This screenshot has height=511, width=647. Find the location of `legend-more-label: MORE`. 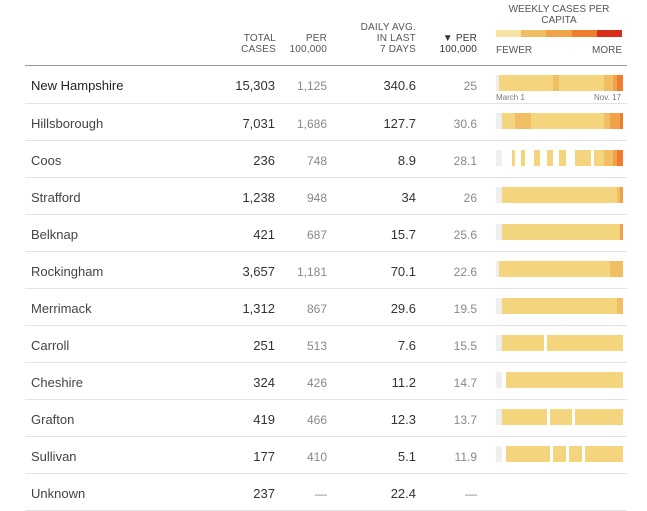

legend-more-label: MORE is located at coordinates (607, 50).